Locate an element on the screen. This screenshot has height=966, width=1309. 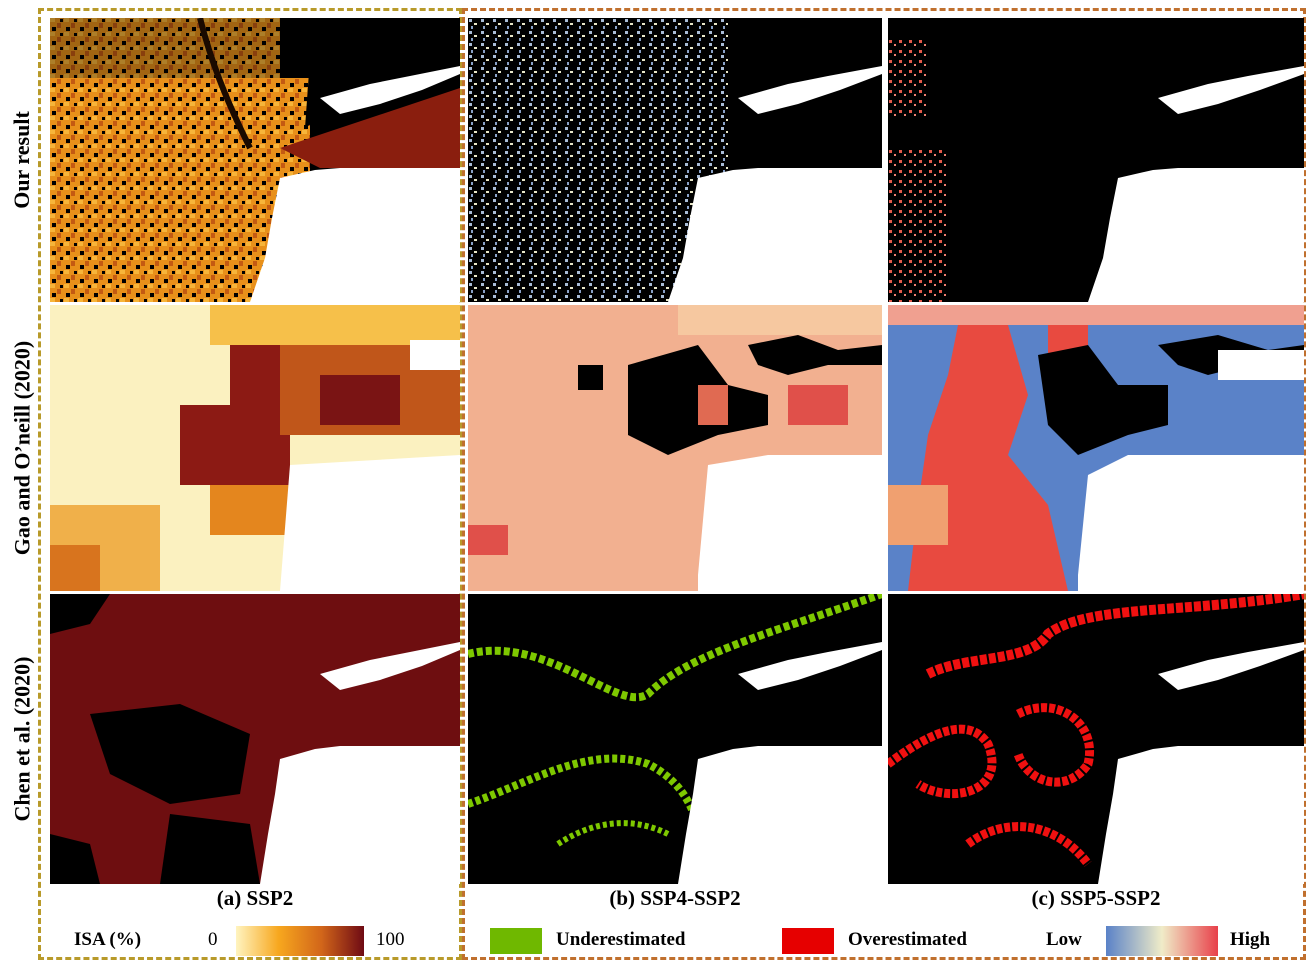
legend-overestimated-label: Overestimated is located at coordinates (907, 939).